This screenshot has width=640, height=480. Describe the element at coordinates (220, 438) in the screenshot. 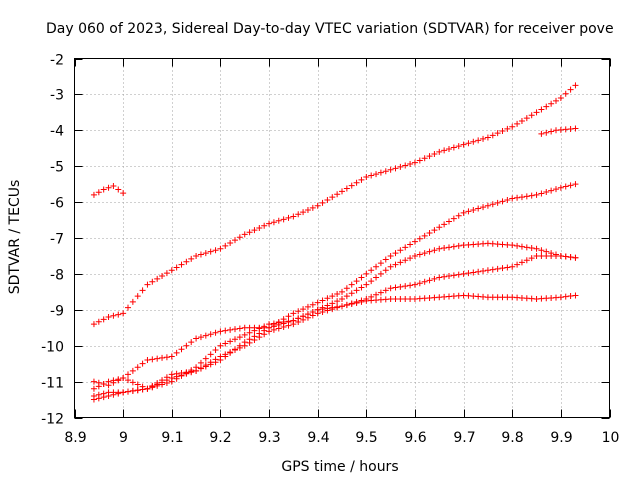

I see `x-tick-label: 9.2` at that location.